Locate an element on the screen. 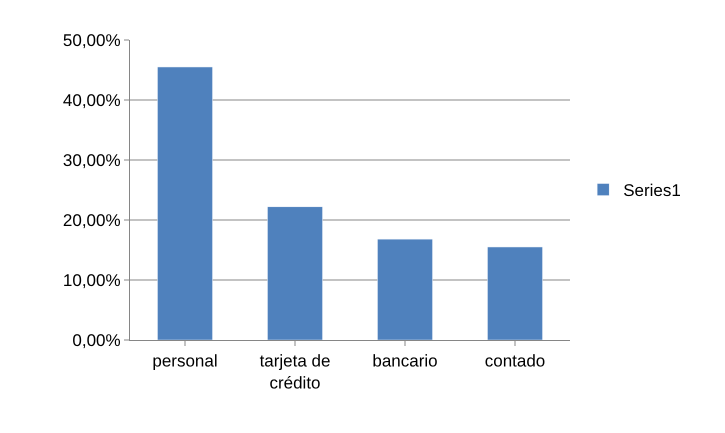  legend-label: Series1 is located at coordinates (652, 190).